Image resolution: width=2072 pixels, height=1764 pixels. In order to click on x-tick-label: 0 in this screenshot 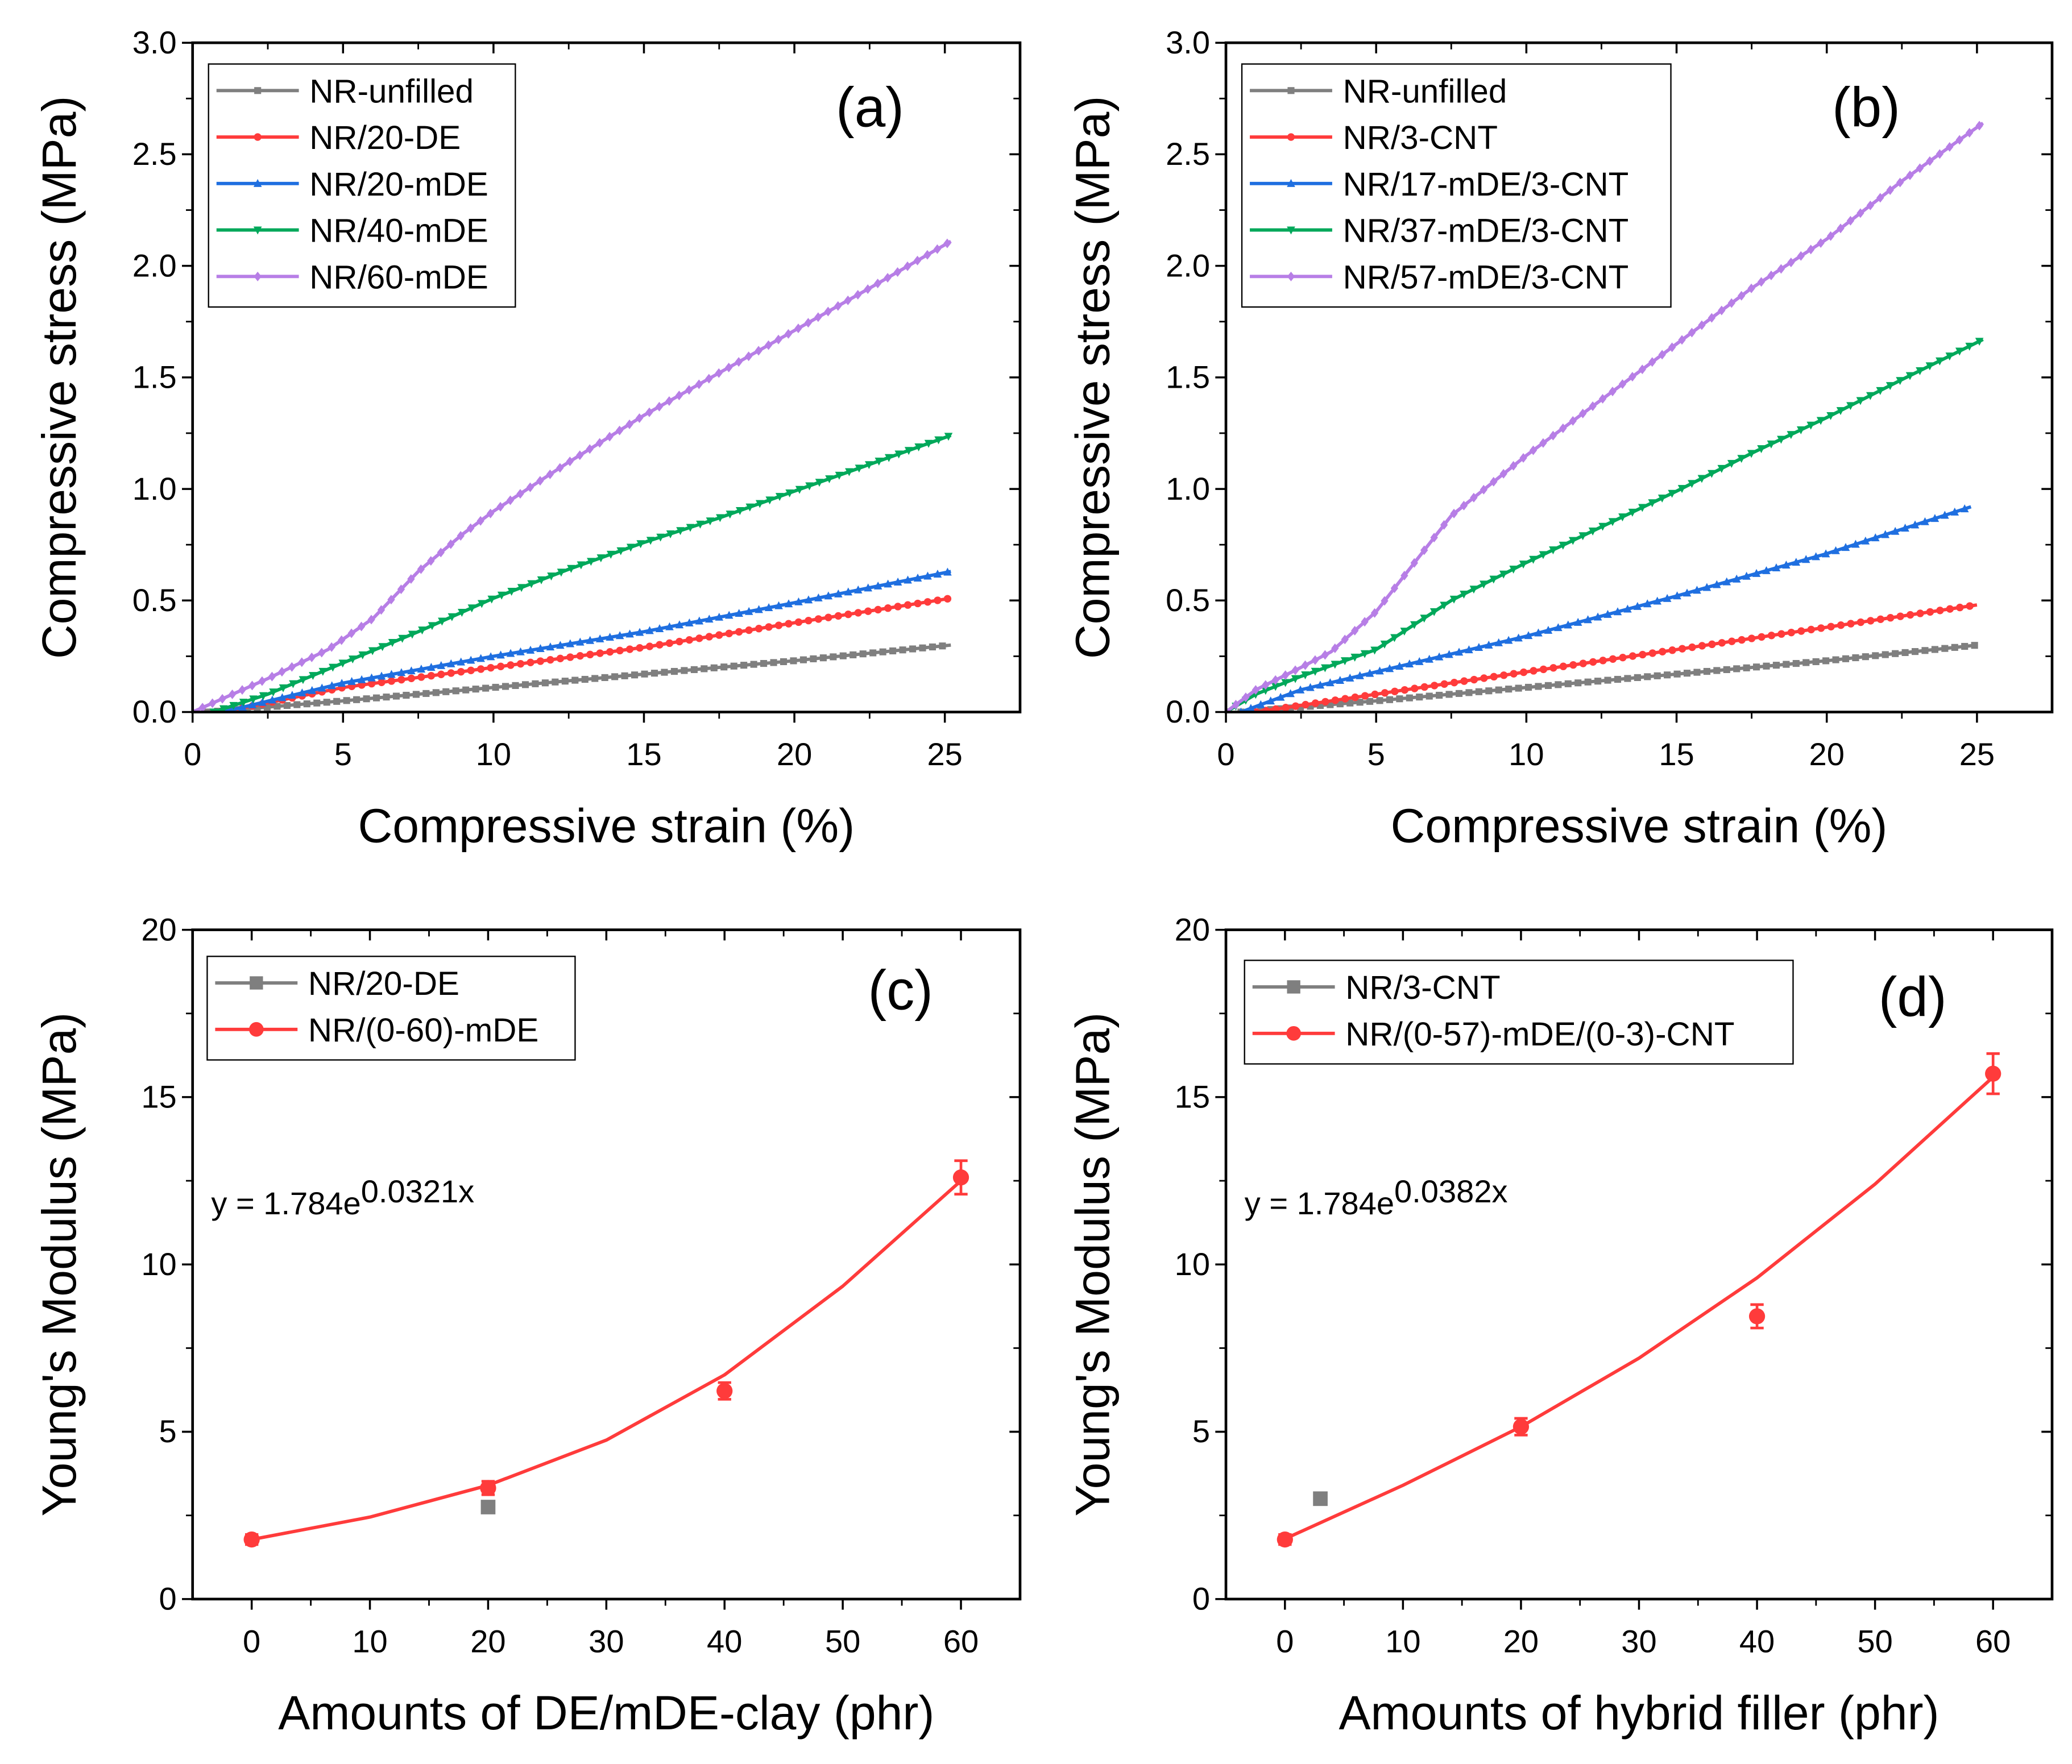, I will do `click(1285, 1641)`.